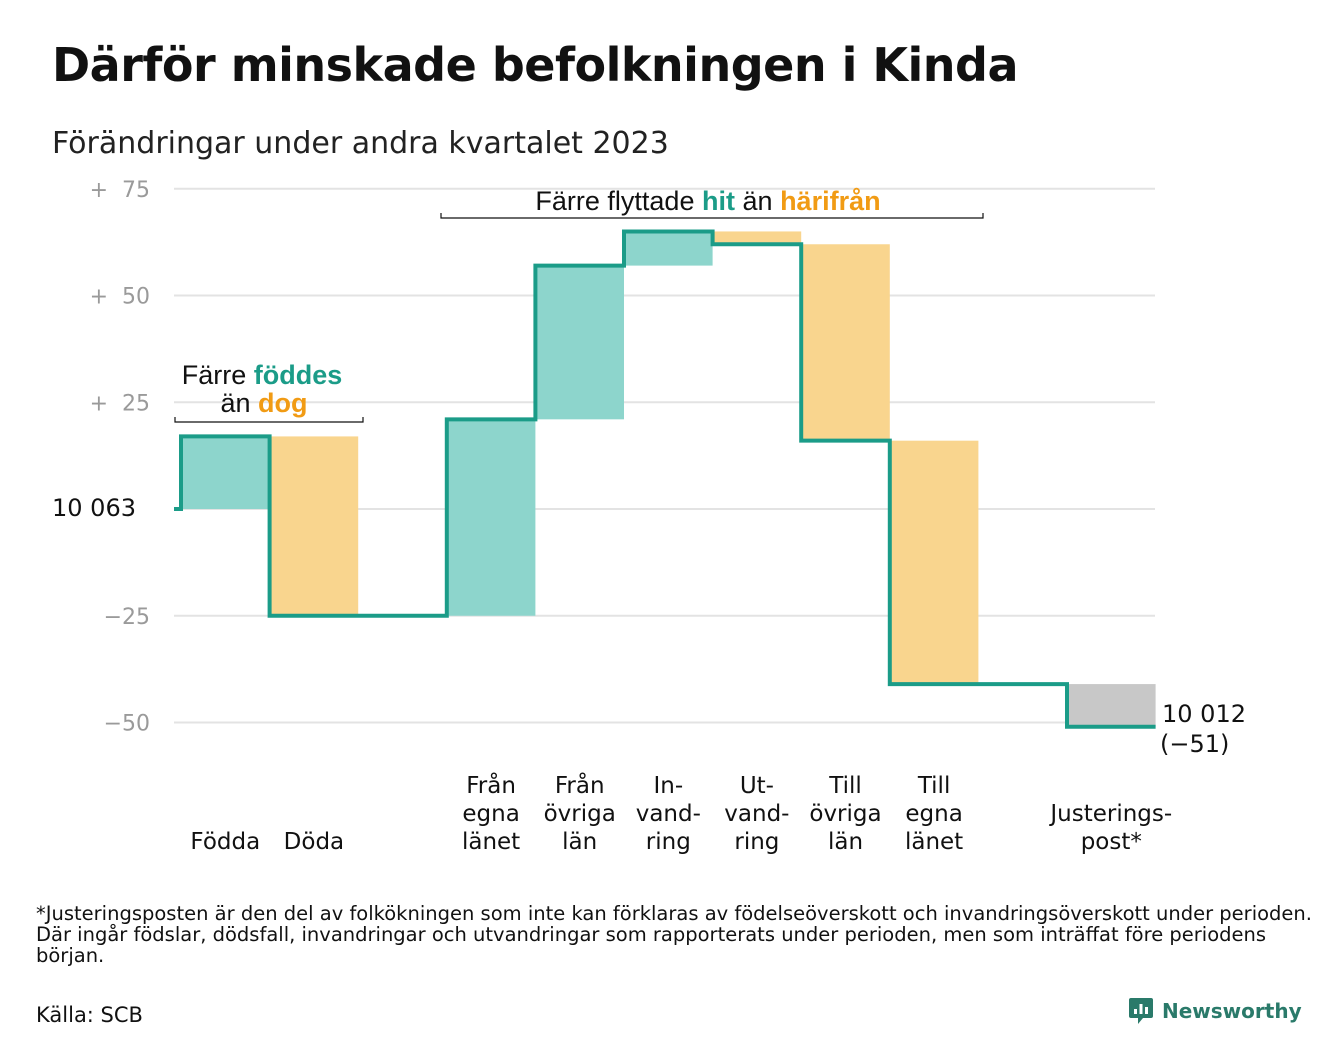  I want to click on end-change-label: (−51), so click(1194, 744).